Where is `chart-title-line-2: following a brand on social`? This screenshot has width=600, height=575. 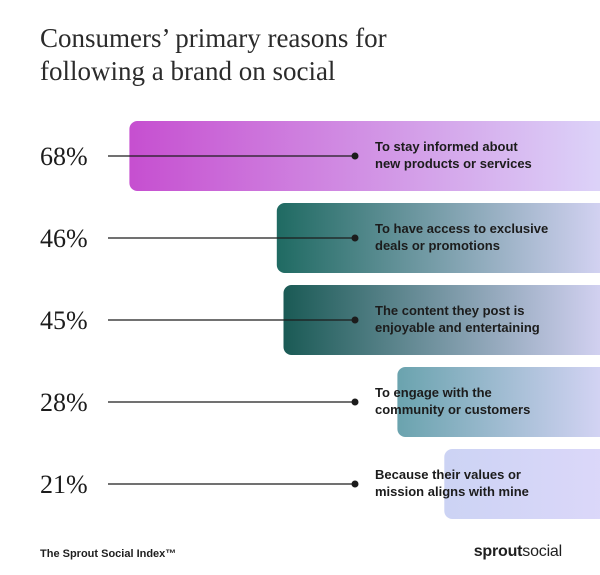 chart-title-line-2: following a brand on social is located at coordinates (188, 71).